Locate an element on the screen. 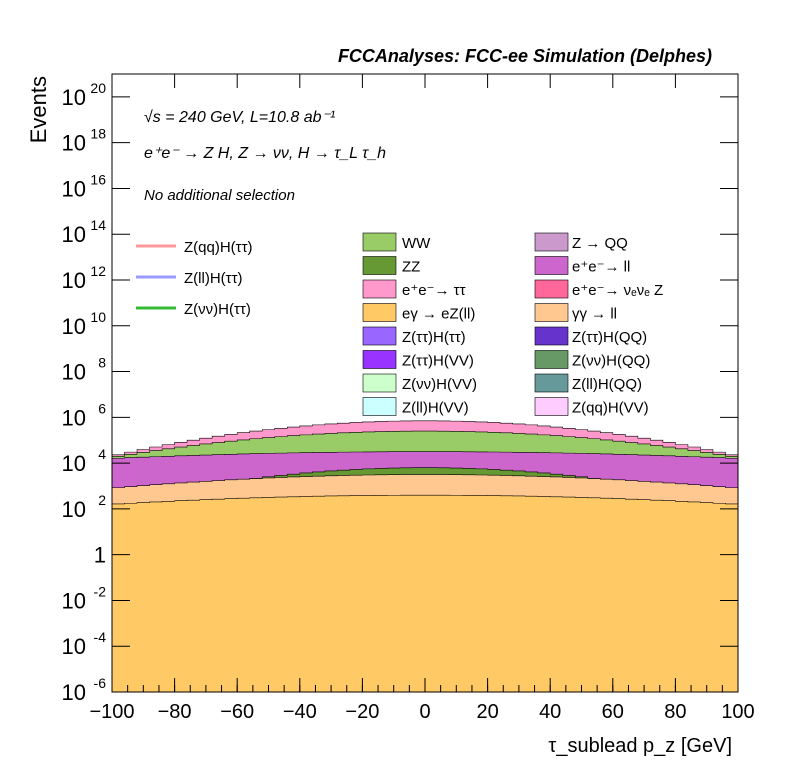  y-tick-exponent: 2 is located at coordinates (102, 500).